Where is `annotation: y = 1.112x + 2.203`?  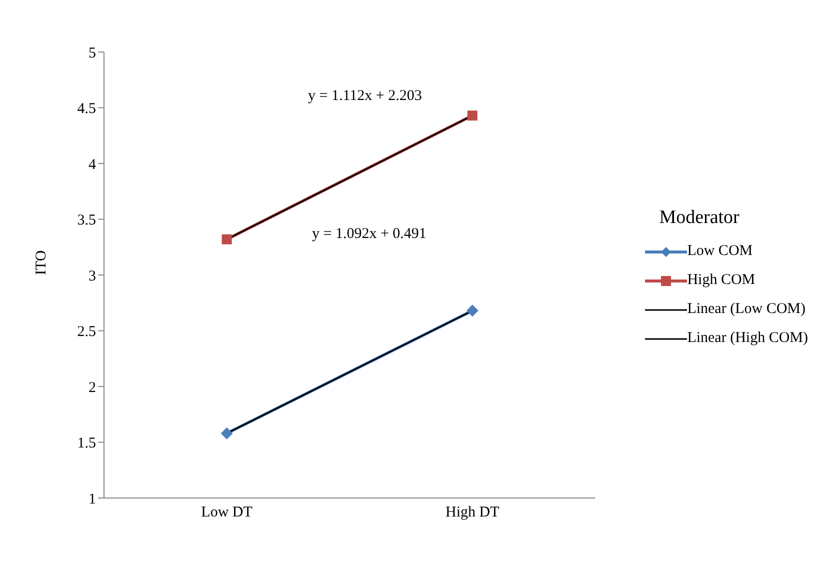
annotation: y = 1.112x + 2.203 is located at coordinates (365, 96).